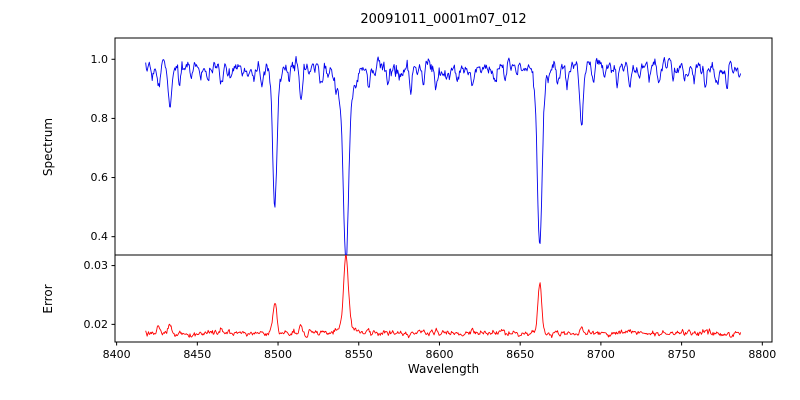 This screenshot has width=800, height=400. Describe the element at coordinates (682, 354) in the screenshot. I see `x-tick-label: 8750` at that location.